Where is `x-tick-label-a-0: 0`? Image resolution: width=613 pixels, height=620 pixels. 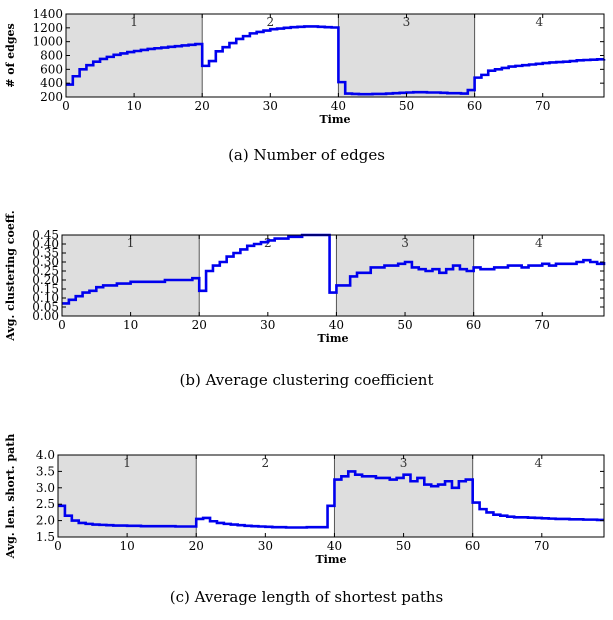
x-tick-label-a-0: 0 is located at coordinates (66, 106).